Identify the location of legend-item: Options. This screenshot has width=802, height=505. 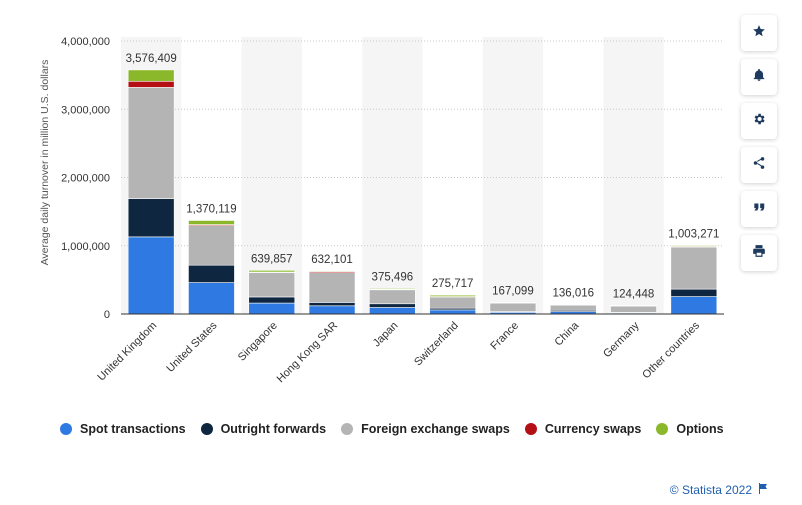
(690, 429).